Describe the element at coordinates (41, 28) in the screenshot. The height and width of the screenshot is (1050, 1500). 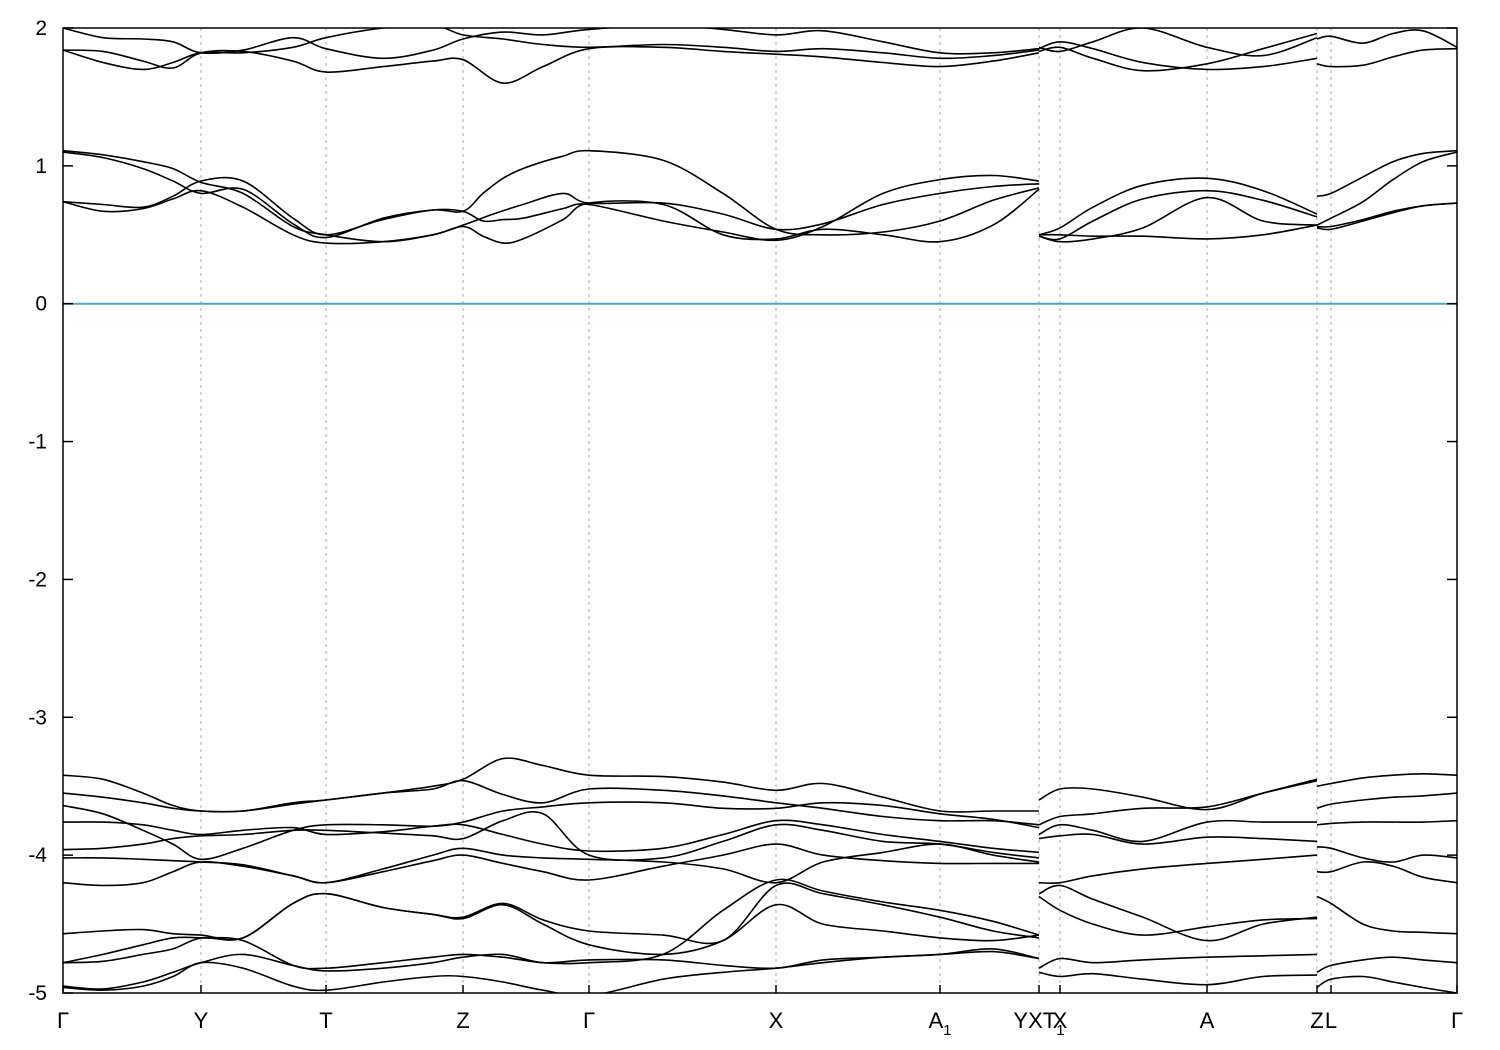
I see `y-tick-label: 2` at that location.